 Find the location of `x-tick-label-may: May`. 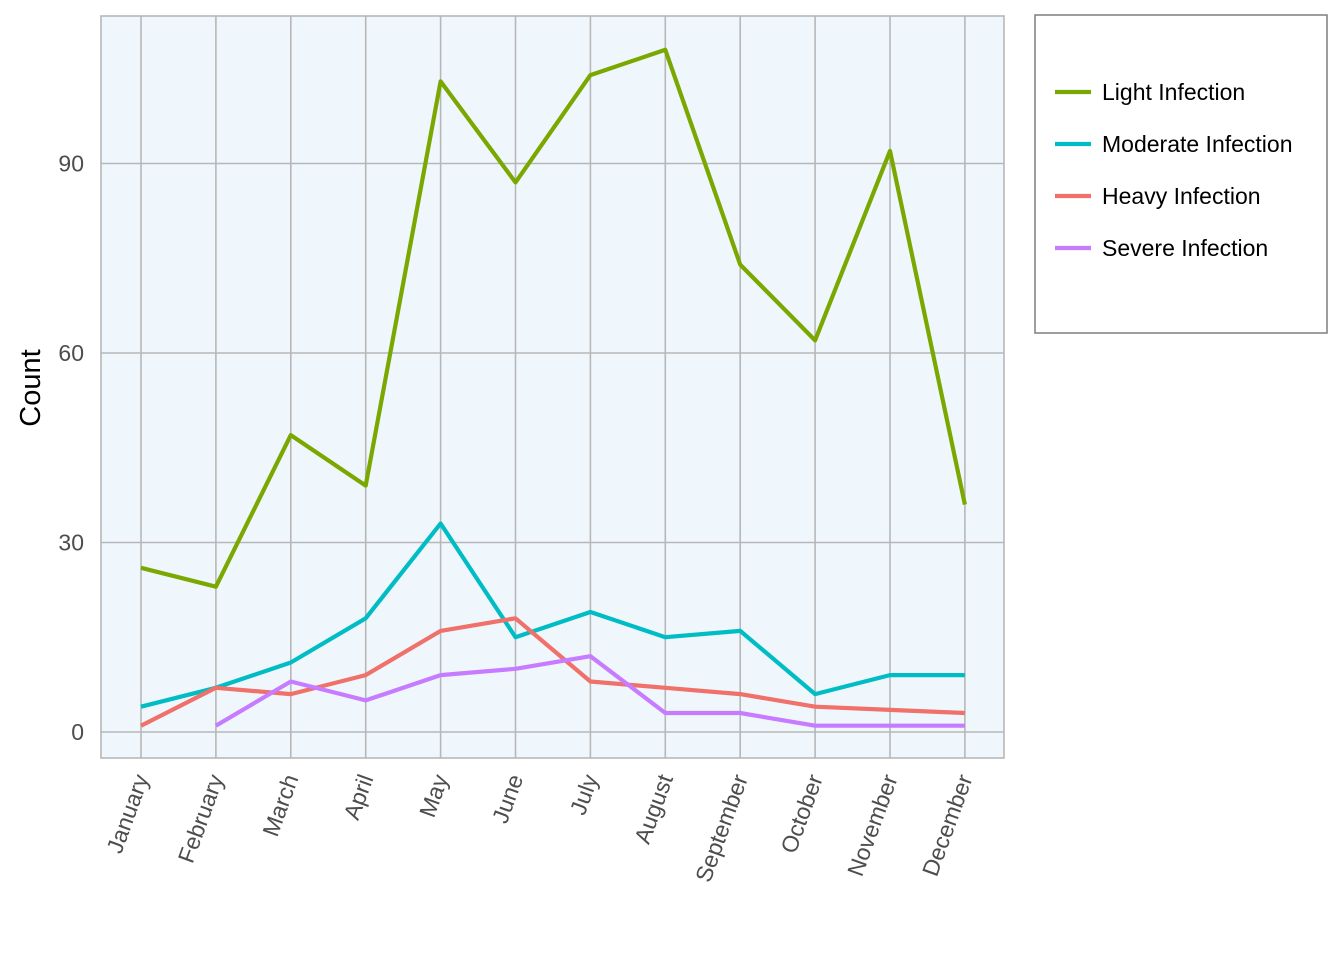

x-tick-label-may: May is located at coordinates (433, 795).